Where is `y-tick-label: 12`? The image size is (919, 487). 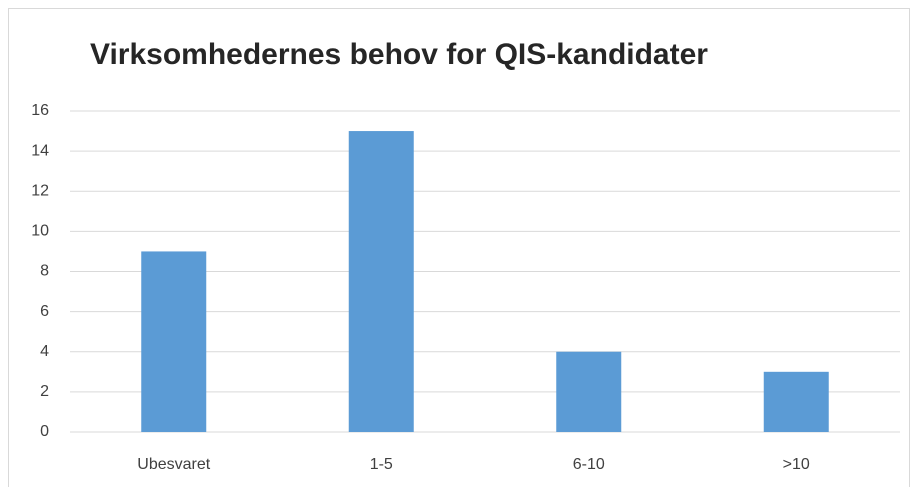 y-tick-label: 12 is located at coordinates (40, 190).